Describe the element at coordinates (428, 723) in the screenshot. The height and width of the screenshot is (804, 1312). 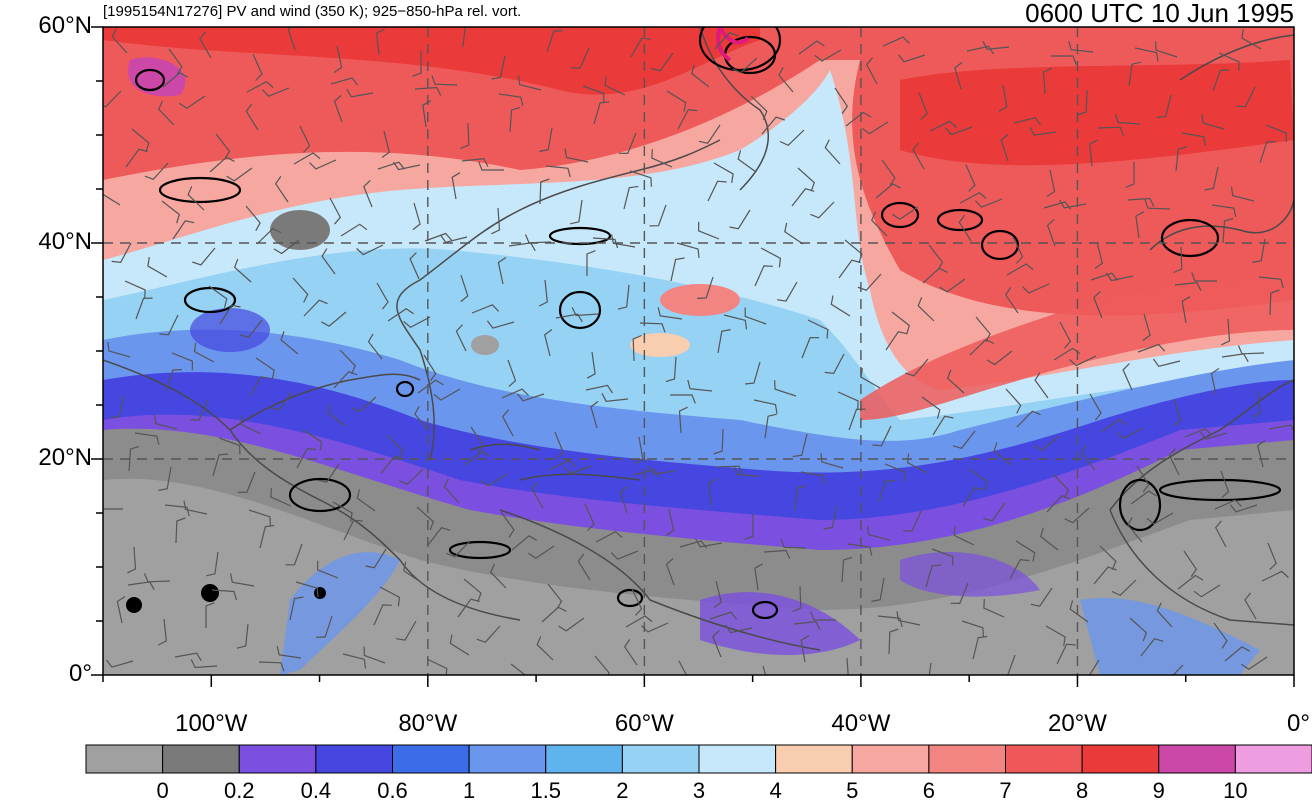
I see `lon-label: 80°W` at that location.